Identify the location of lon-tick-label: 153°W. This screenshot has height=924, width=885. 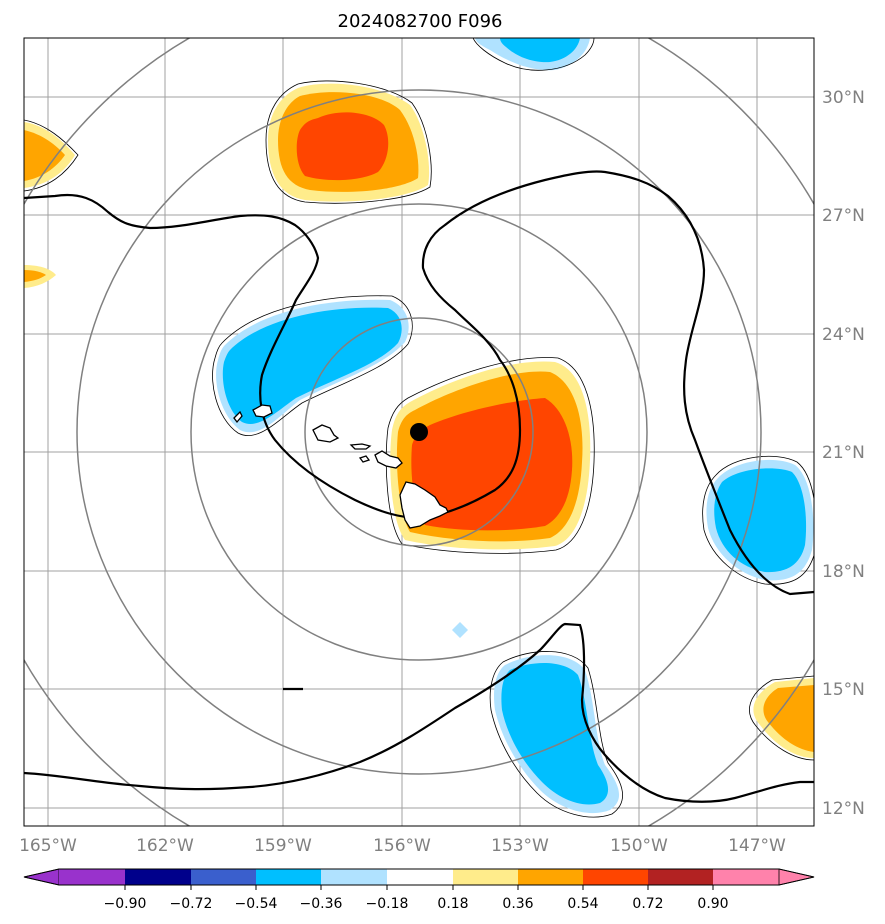
(520, 846).